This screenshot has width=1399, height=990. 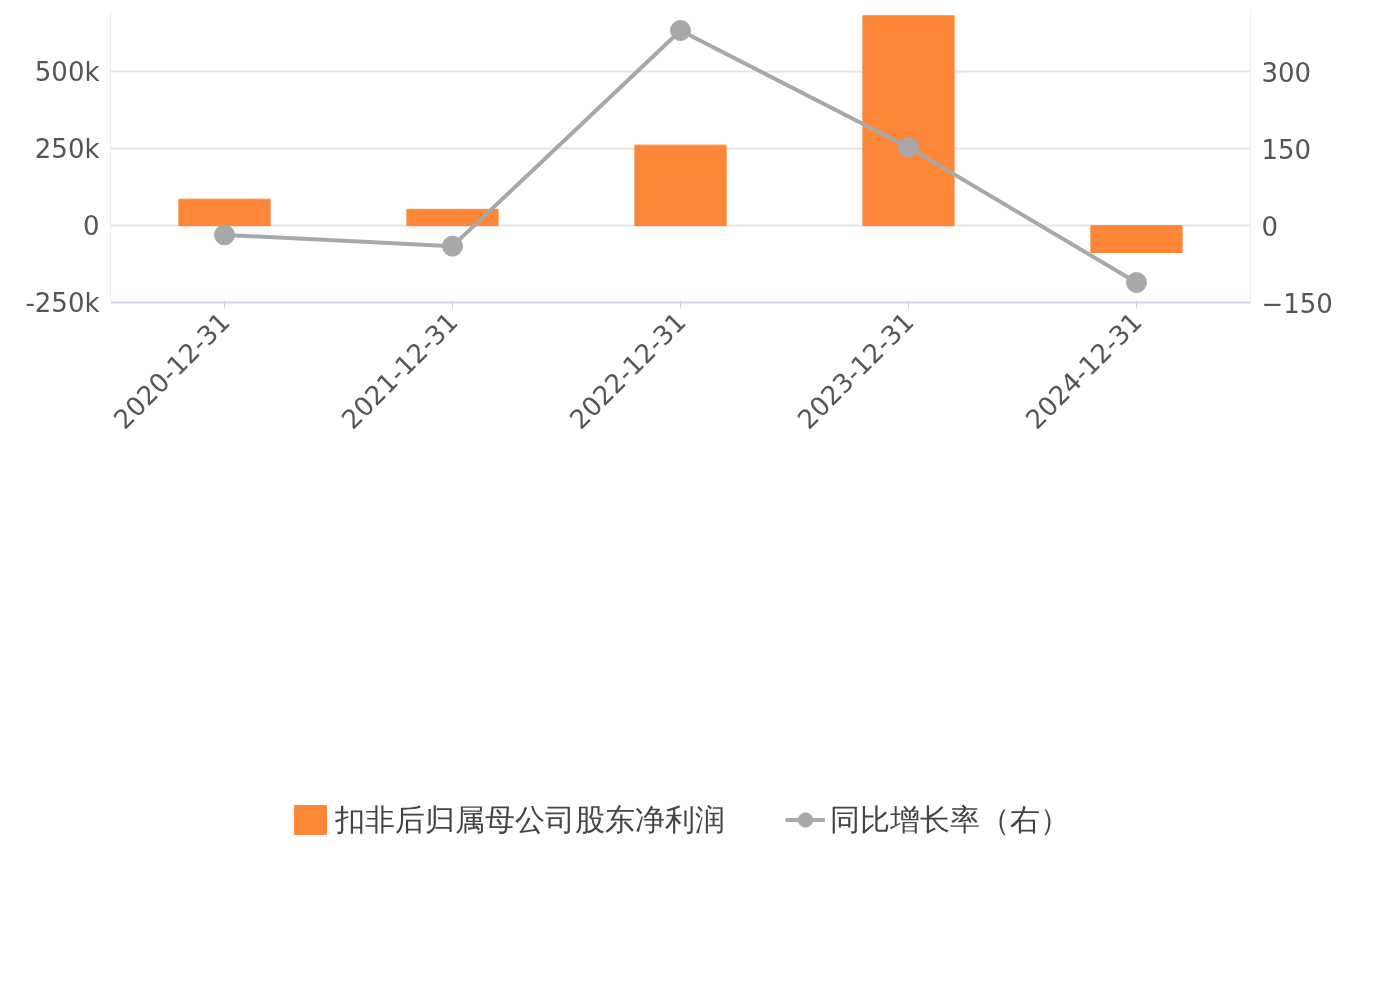 What do you see at coordinates (91, 225) in the screenshot?
I see `y-tick-label: 0` at bounding box center [91, 225].